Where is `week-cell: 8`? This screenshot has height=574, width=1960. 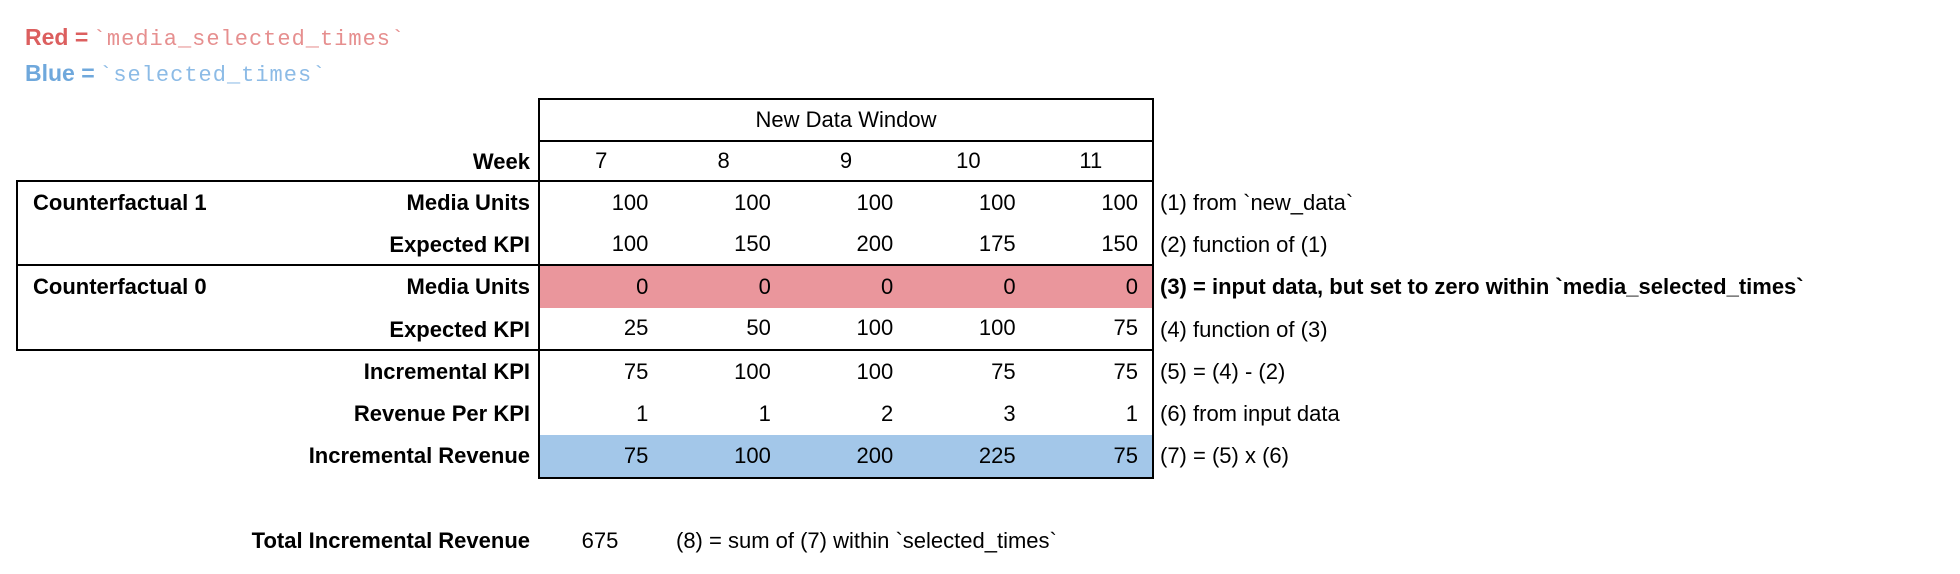 week-cell: 8 is located at coordinates (723, 160).